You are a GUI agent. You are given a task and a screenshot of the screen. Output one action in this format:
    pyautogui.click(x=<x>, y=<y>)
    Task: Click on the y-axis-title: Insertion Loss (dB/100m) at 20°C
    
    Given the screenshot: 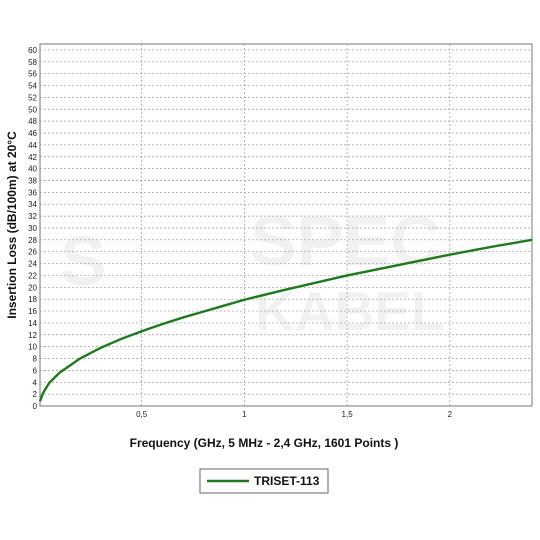 What is the action you would take?
    pyautogui.click(x=12, y=225)
    